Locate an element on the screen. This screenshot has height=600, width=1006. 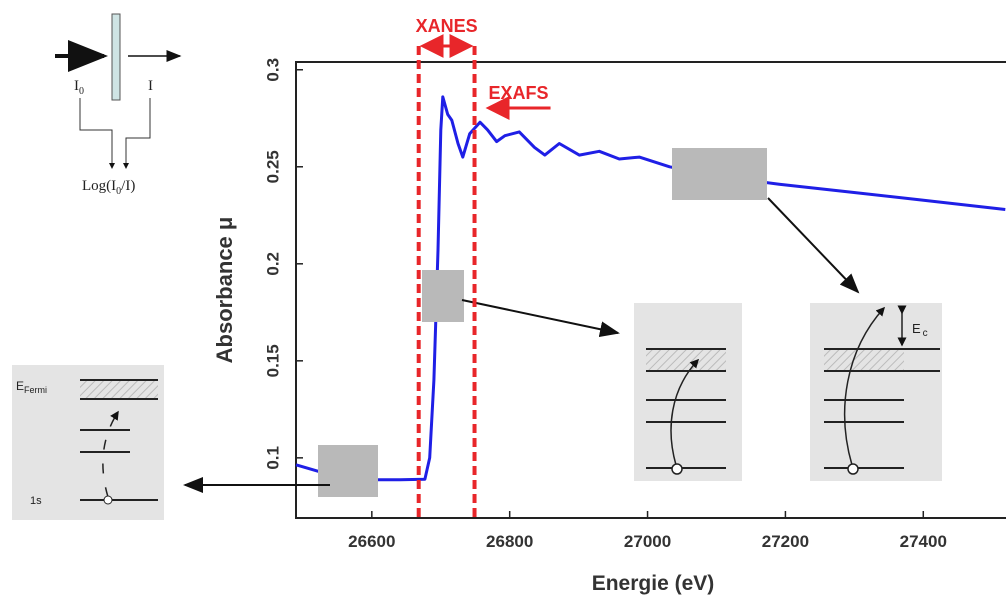
level-diagram-xanes is located at coordinates (688, 392).